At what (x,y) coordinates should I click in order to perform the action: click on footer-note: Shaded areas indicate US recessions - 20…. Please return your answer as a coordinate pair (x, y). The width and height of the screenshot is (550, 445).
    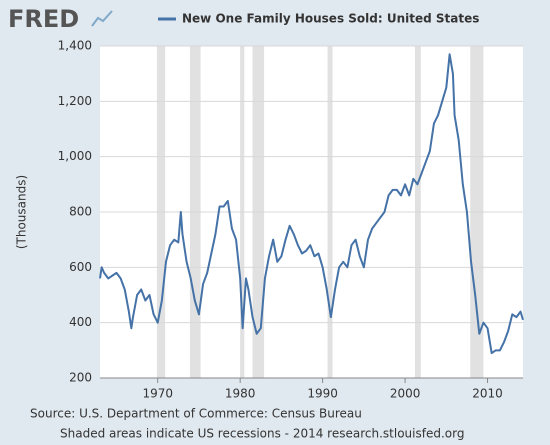
    Looking at the image, I should click on (262, 434).